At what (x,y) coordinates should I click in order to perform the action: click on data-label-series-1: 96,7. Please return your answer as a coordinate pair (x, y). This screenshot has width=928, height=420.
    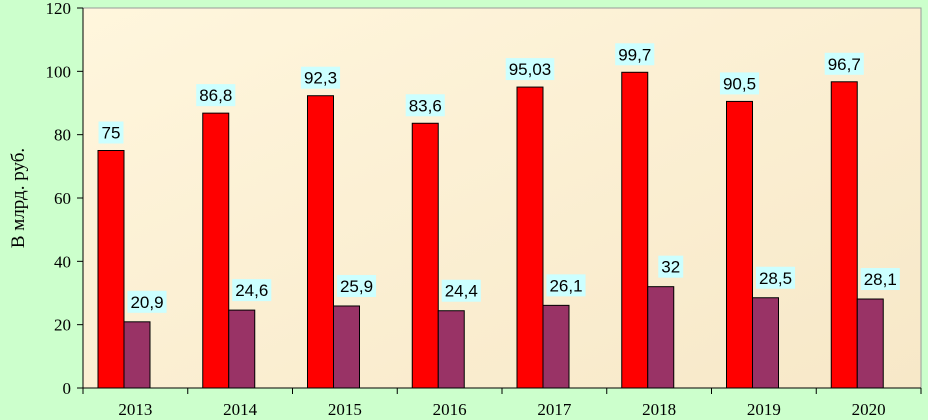
    Looking at the image, I should click on (844, 63).